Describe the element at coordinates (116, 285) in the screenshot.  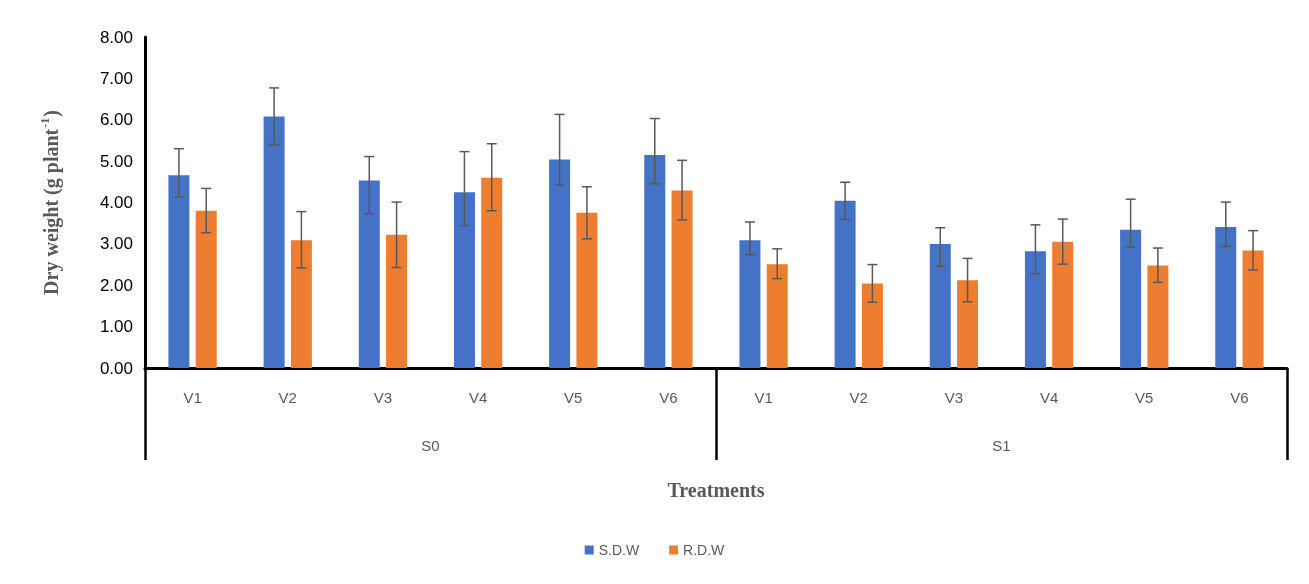
I see `y-tick-label: 2.00` at that location.